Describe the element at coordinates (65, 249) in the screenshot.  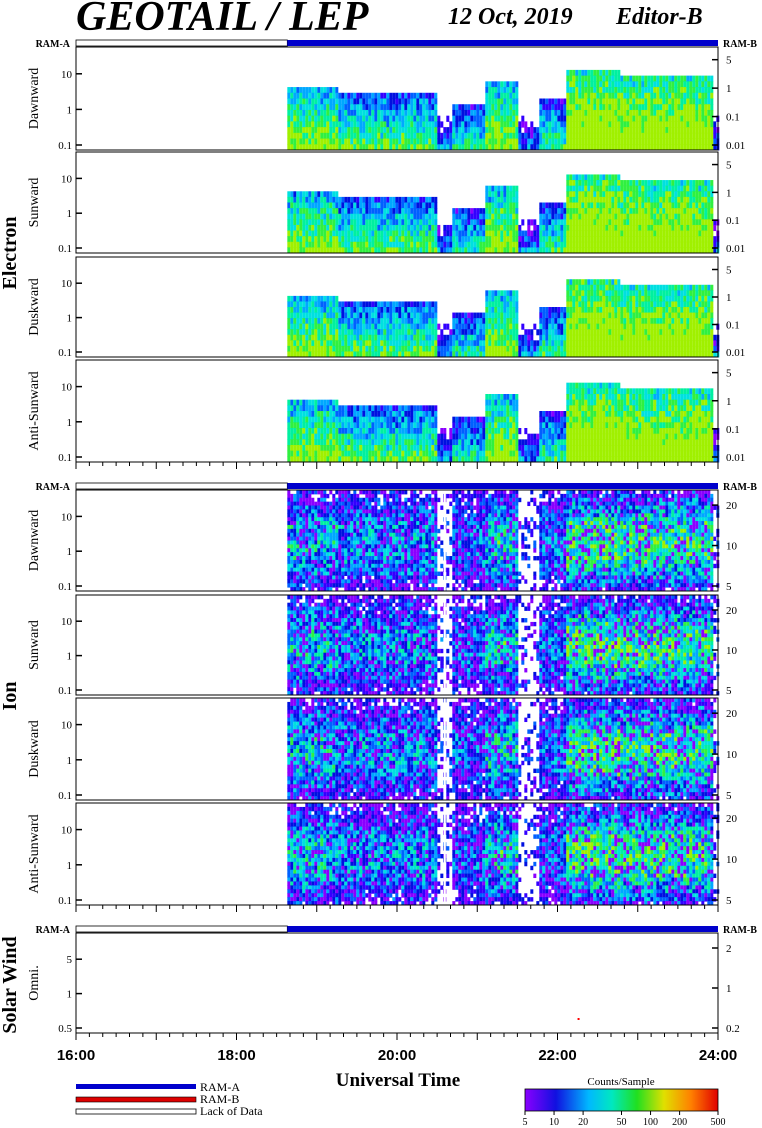
I see `left-tick-label: 0.1` at that location.